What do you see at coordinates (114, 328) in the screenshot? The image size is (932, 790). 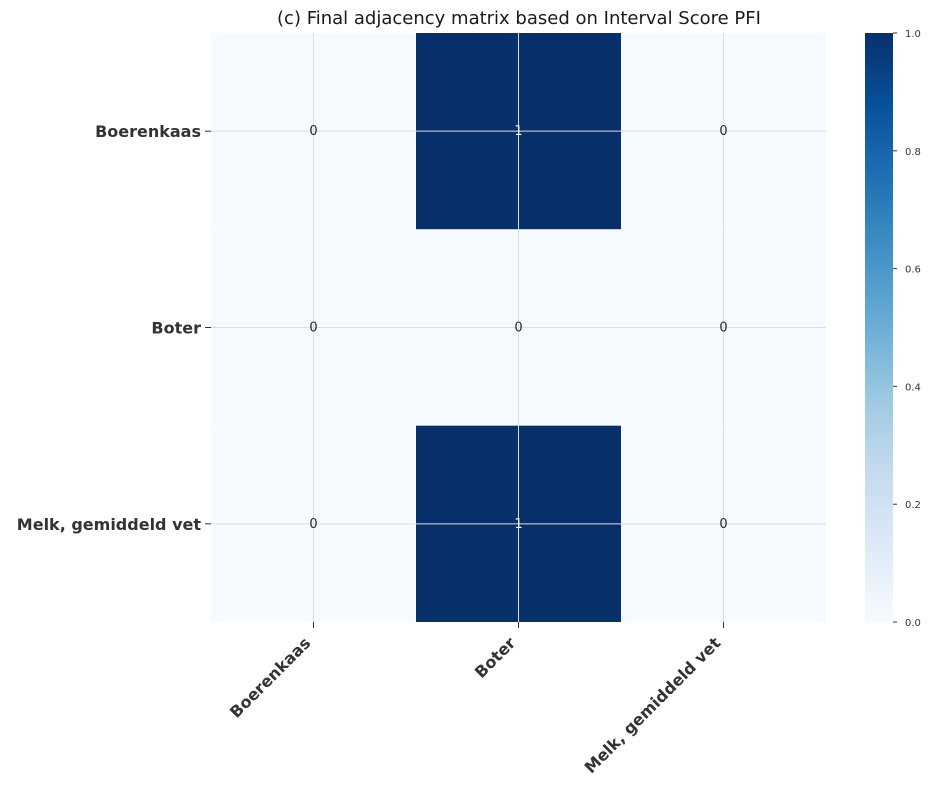 I see `y-axis: Boerenkaas Boter Melk, gemiddeld vet` at bounding box center [114, 328].